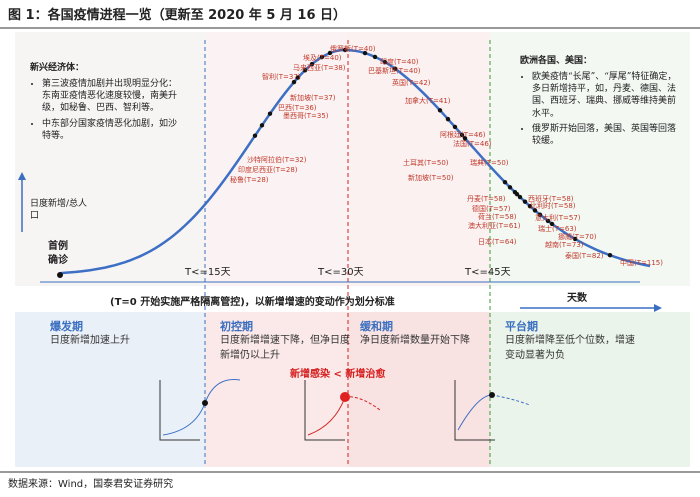 This screenshot has height=497, width=700. I want to click on phase-desc: 日度新增加速上升, so click(90, 340).